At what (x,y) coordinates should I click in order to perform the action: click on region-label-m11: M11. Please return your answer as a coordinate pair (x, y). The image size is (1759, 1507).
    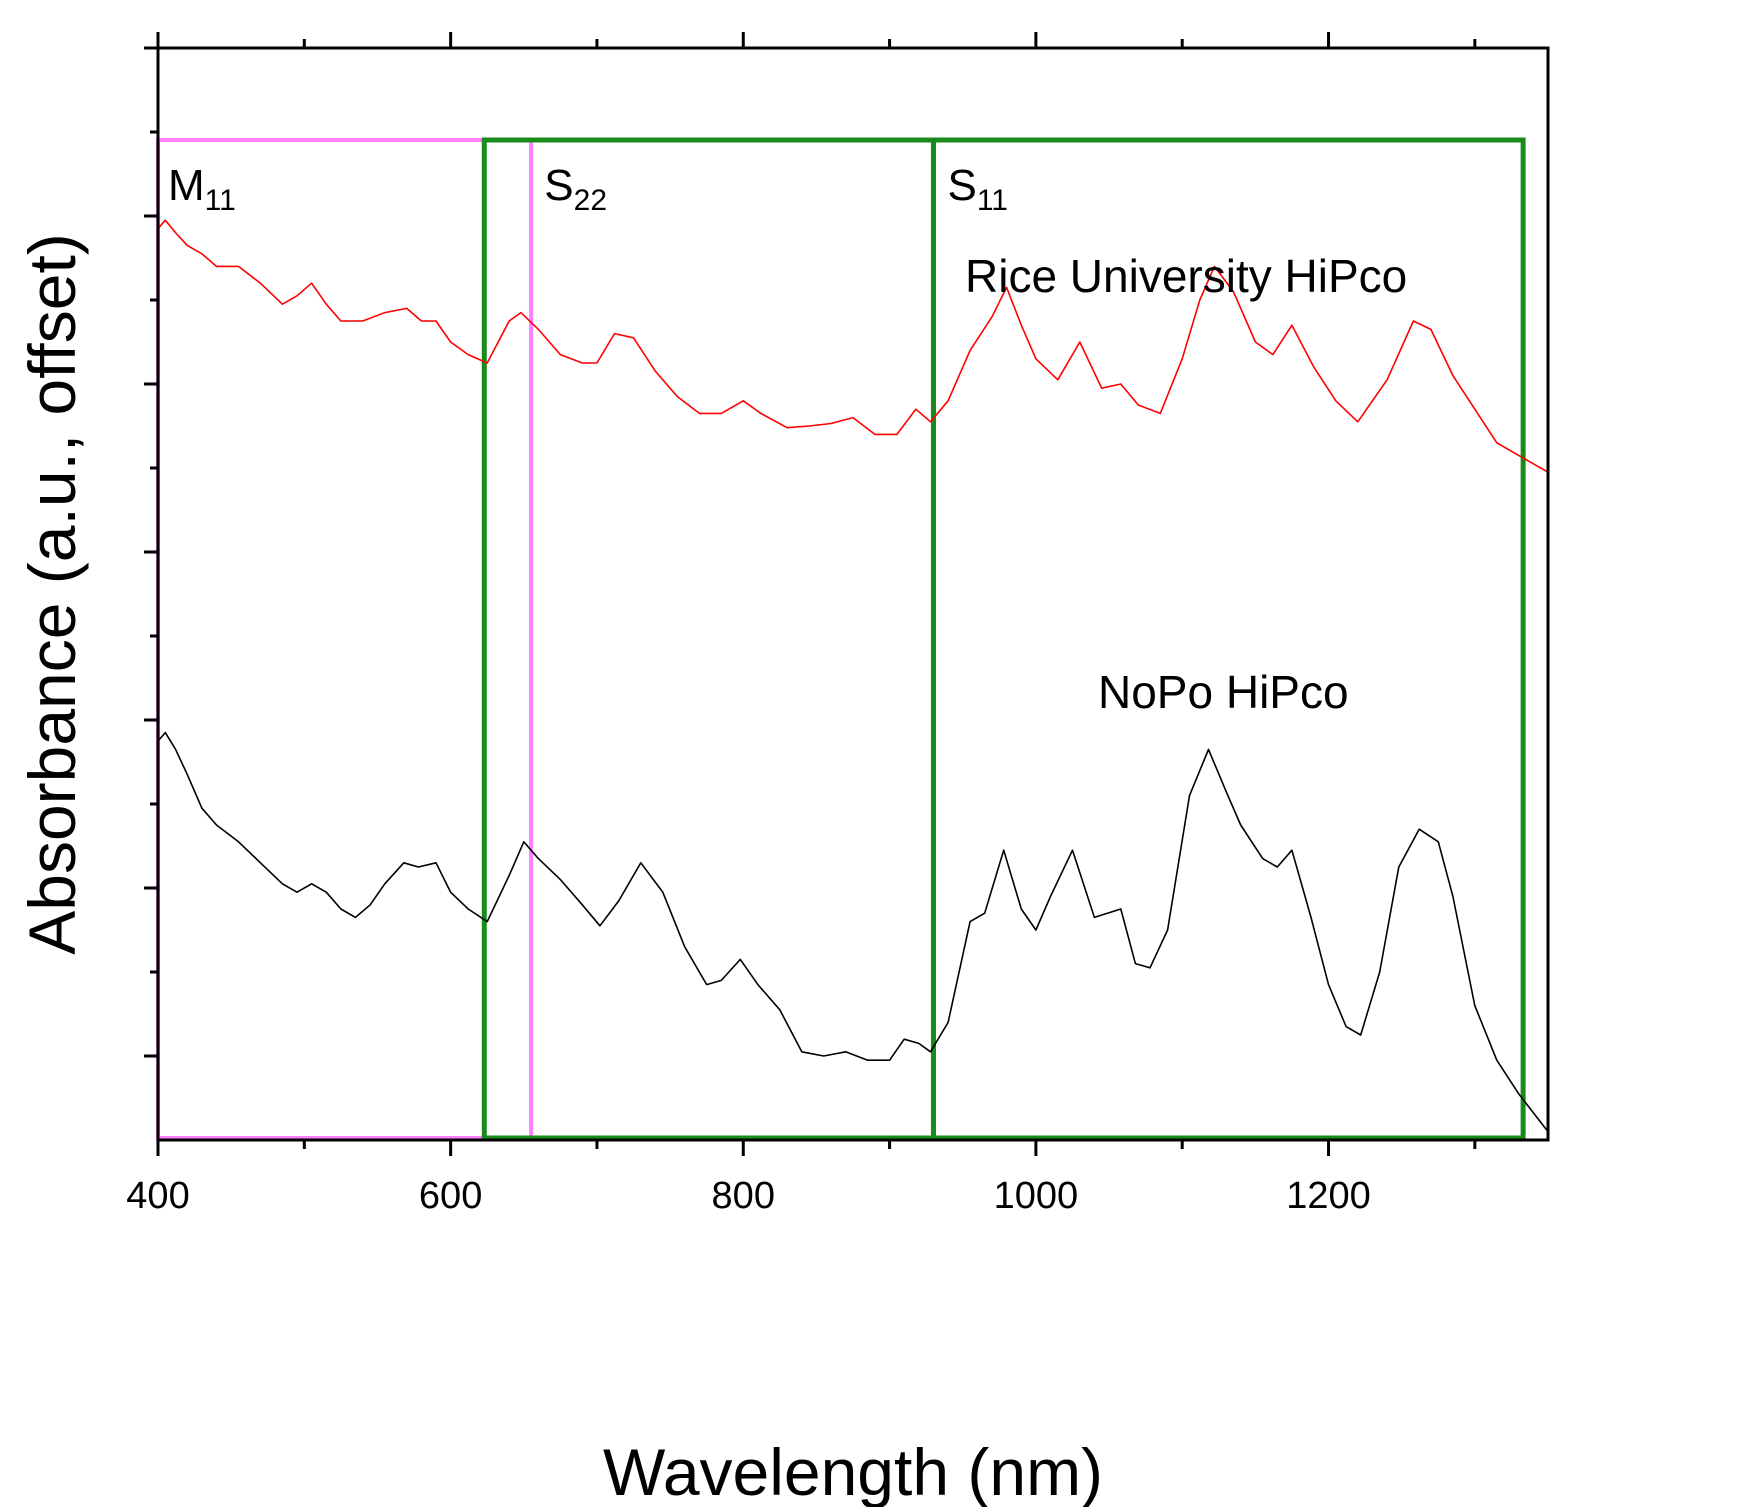
    Looking at the image, I should click on (202, 189).